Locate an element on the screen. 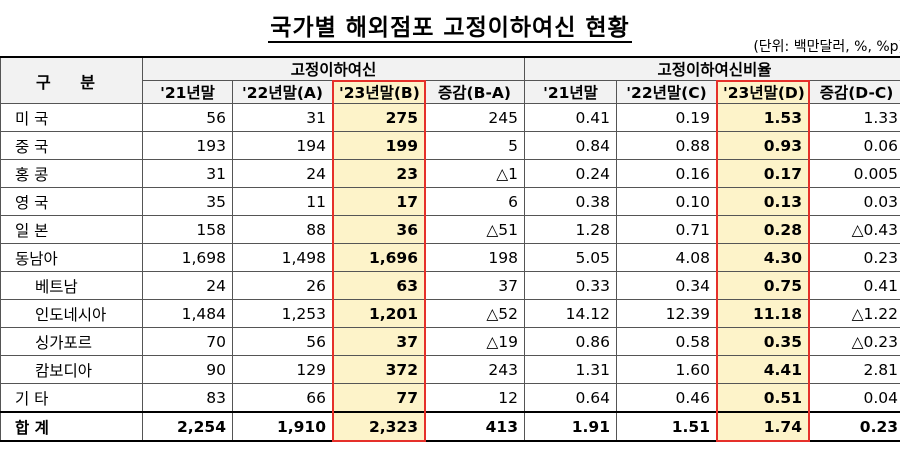 The height and width of the screenshot is (470, 900). row-label: 홍 콩 is located at coordinates (71, 173).